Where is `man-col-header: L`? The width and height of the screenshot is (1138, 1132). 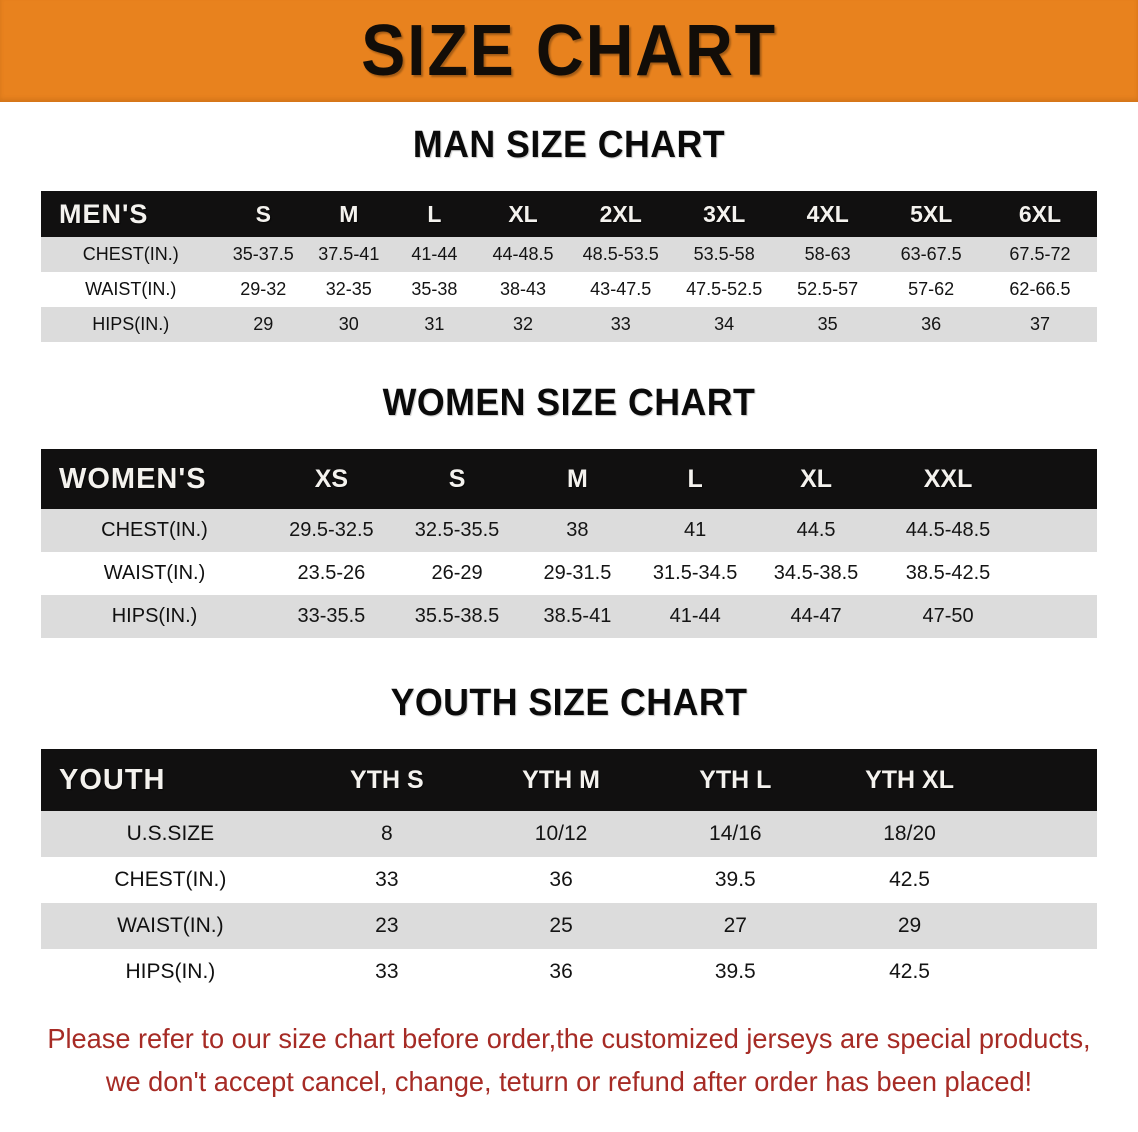 man-col-header: L is located at coordinates (434, 214).